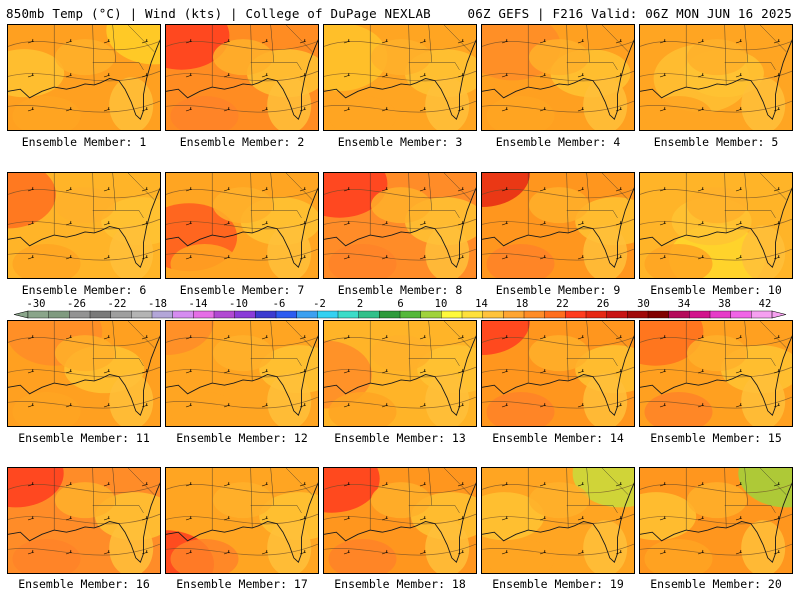 This screenshot has height=600, width=800. What do you see at coordinates (562, 304) in the screenshot?
I see `colorbar-tick-label: 22` at bounding box center [562, 304].